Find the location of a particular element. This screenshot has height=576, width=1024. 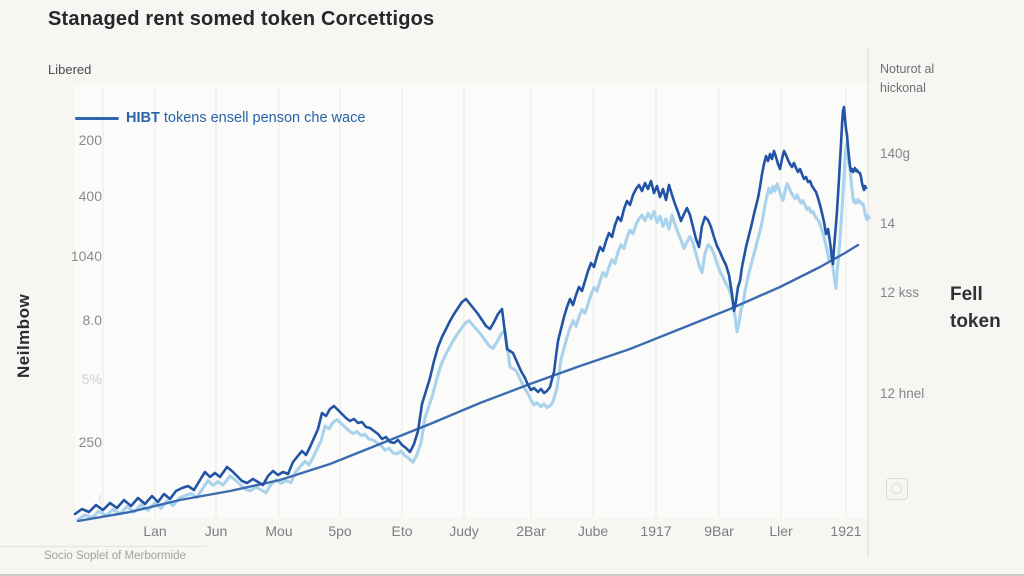

right-callout-line1: Fell is located at coordinates (966, 294).